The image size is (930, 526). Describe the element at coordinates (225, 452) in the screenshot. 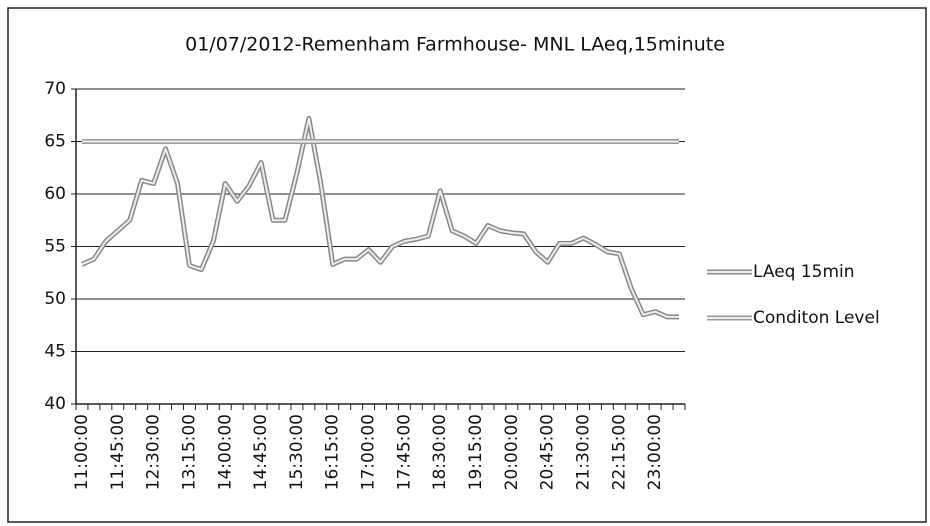

I see `x-tick-label: 14:00:00` at that location.